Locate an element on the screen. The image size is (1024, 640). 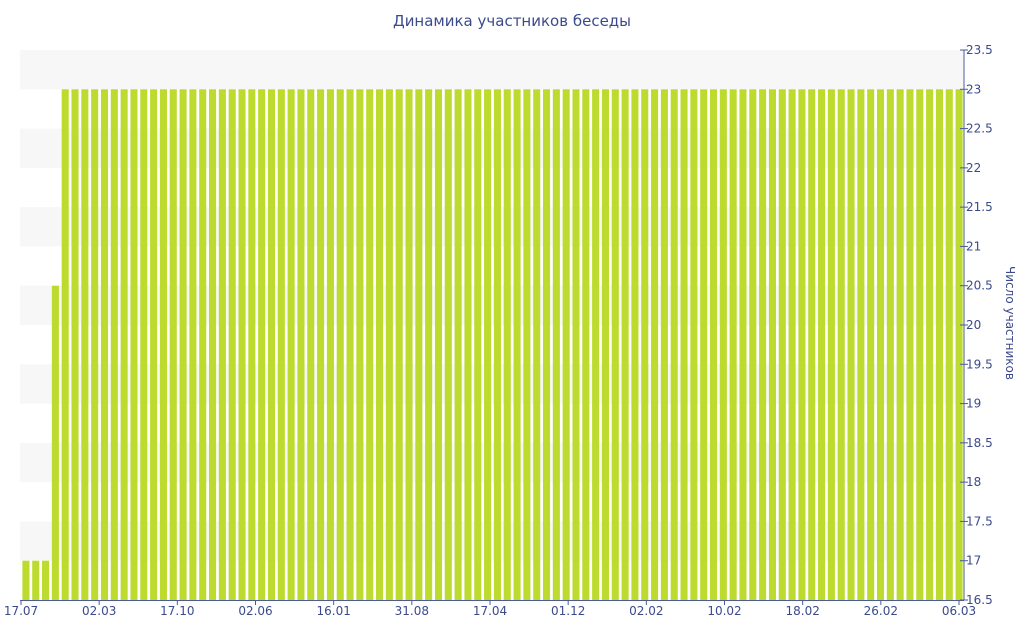
chart-title: Динамика участников беседы is located at coordinates (512, 21).